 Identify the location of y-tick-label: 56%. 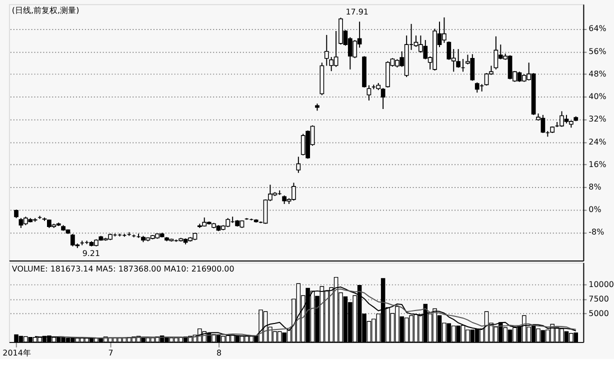
(597, 51).